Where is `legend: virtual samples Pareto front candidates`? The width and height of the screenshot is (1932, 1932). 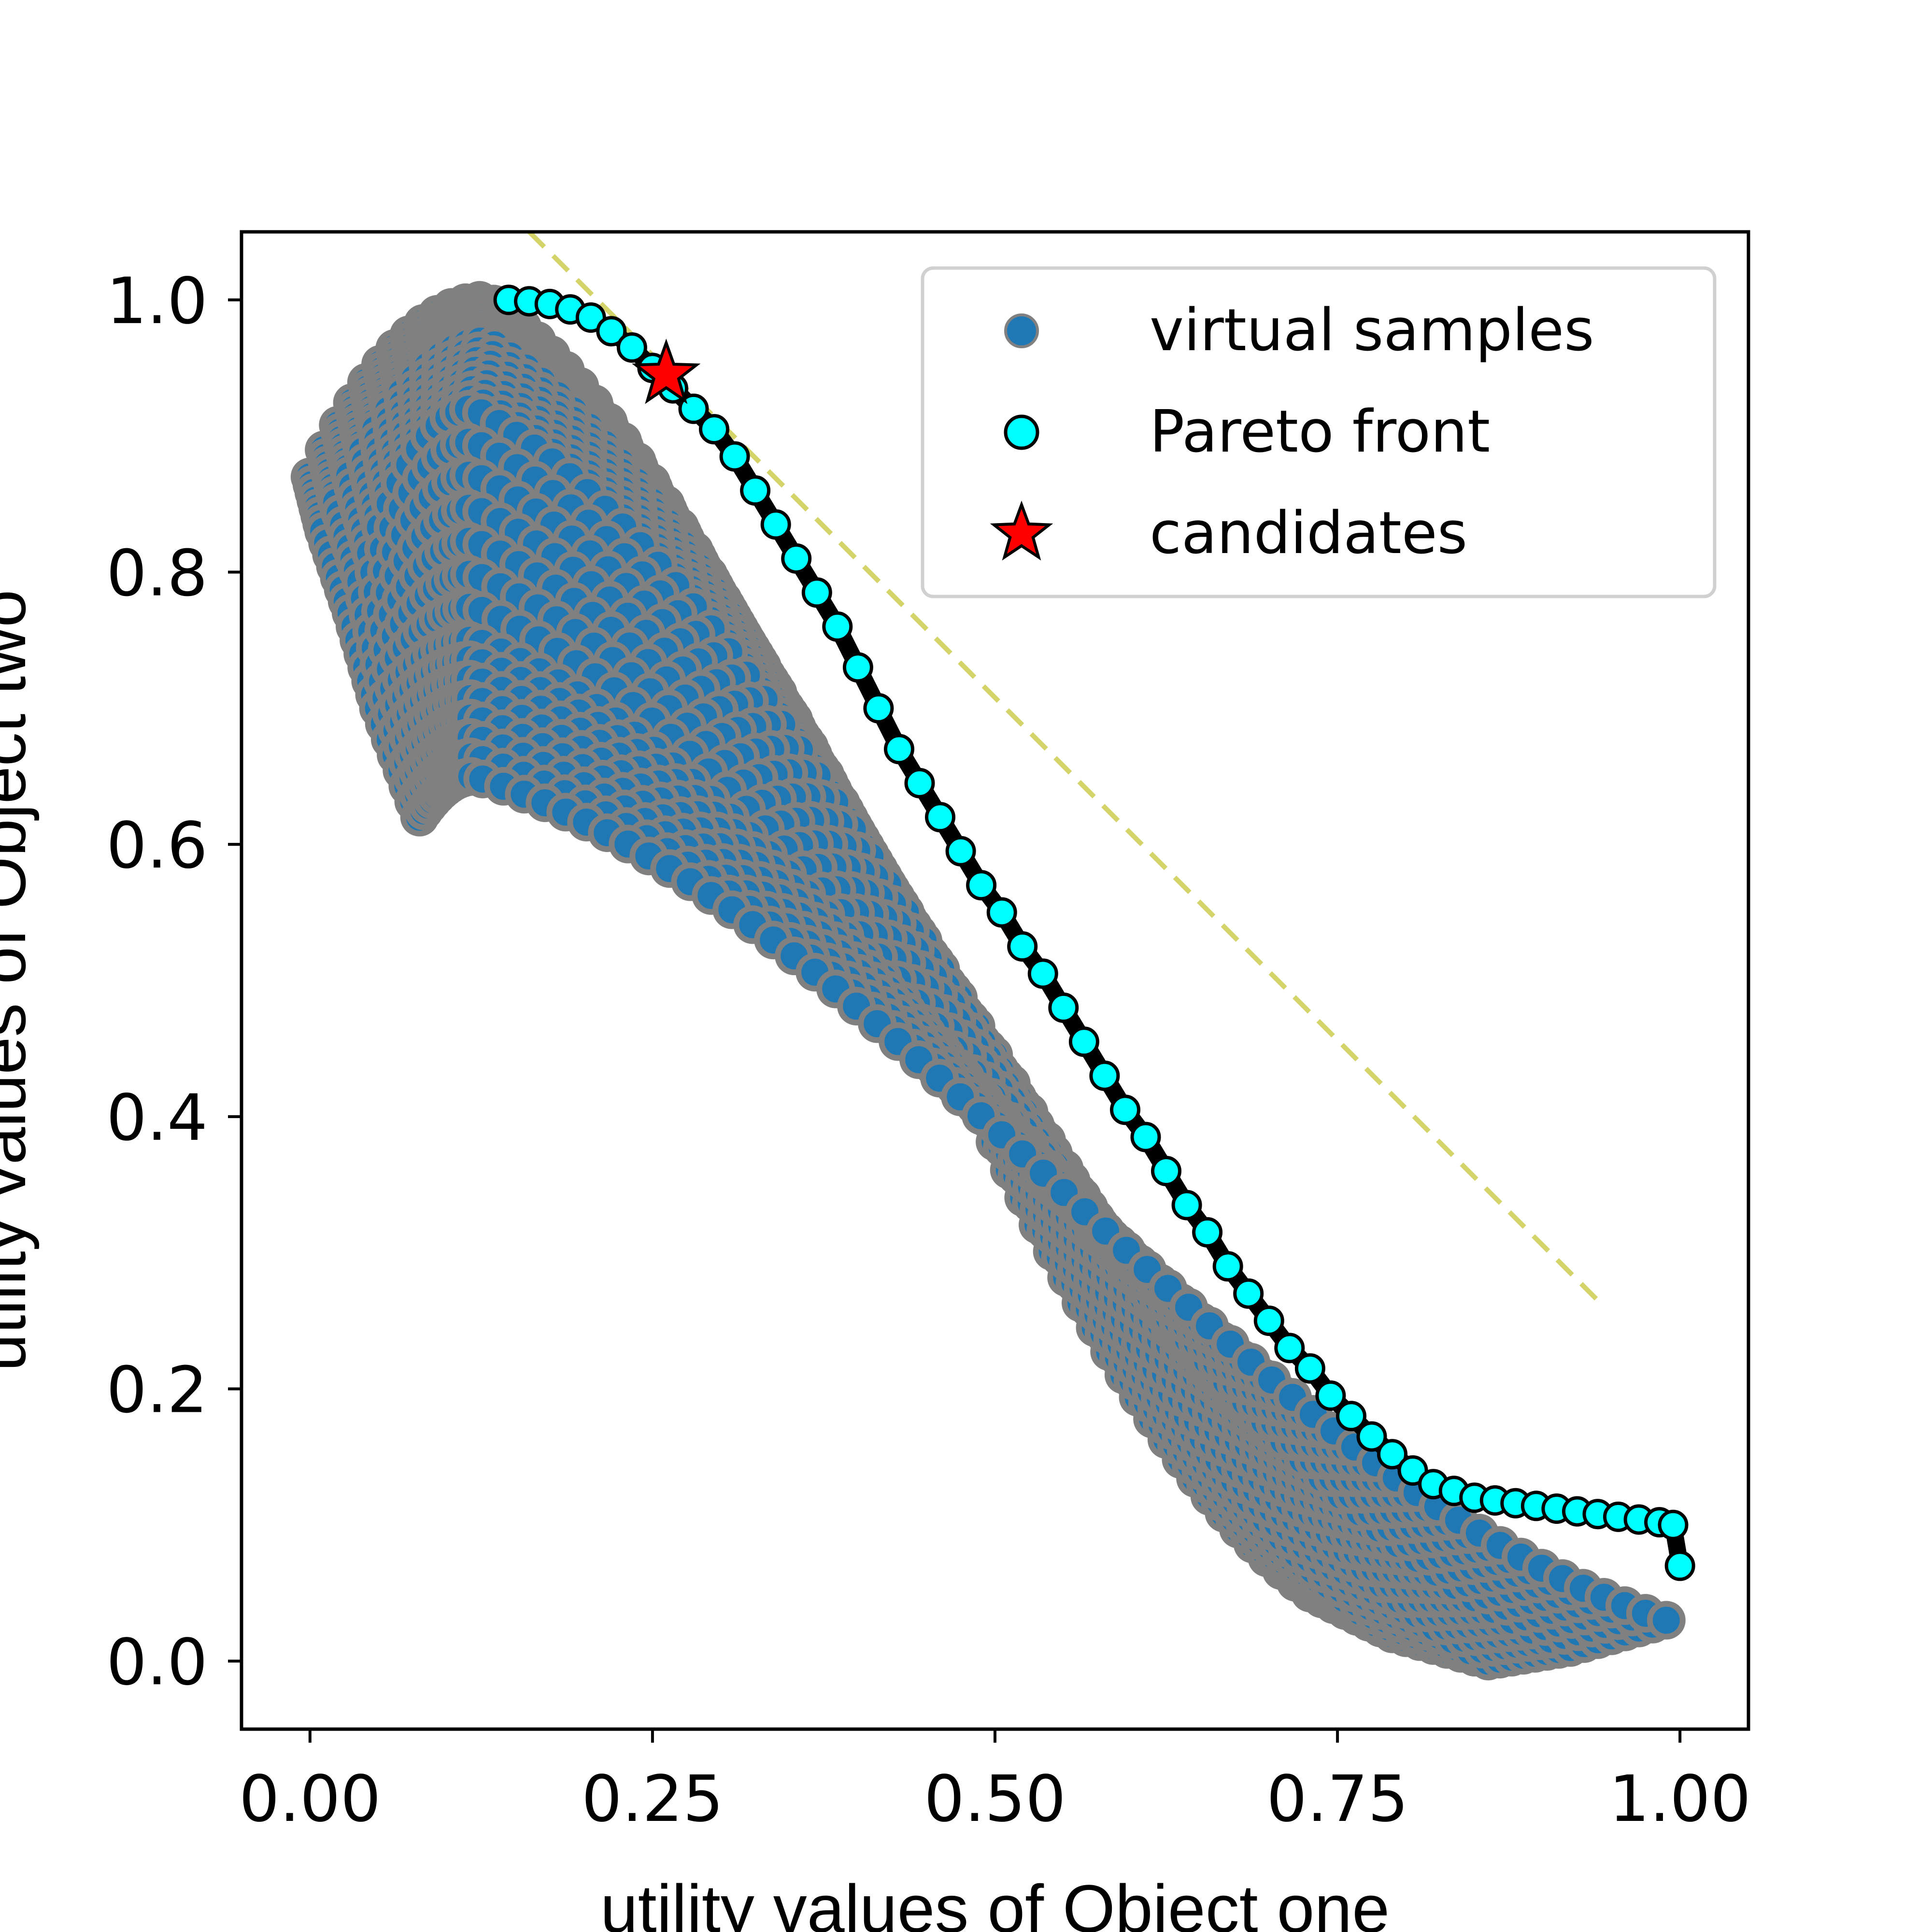
legend: virtual samples Pareto front candidates is located at coordinates (1319, 432).